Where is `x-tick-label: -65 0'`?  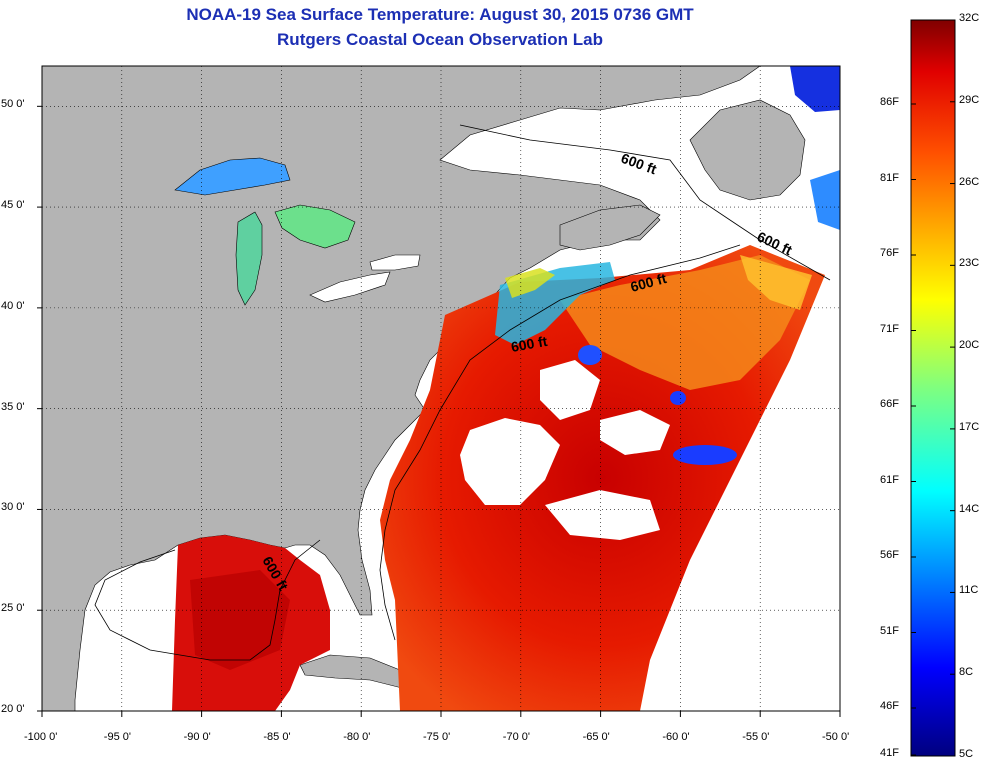 x-tick-label: -65 0' is located at coordinates (596, 737).